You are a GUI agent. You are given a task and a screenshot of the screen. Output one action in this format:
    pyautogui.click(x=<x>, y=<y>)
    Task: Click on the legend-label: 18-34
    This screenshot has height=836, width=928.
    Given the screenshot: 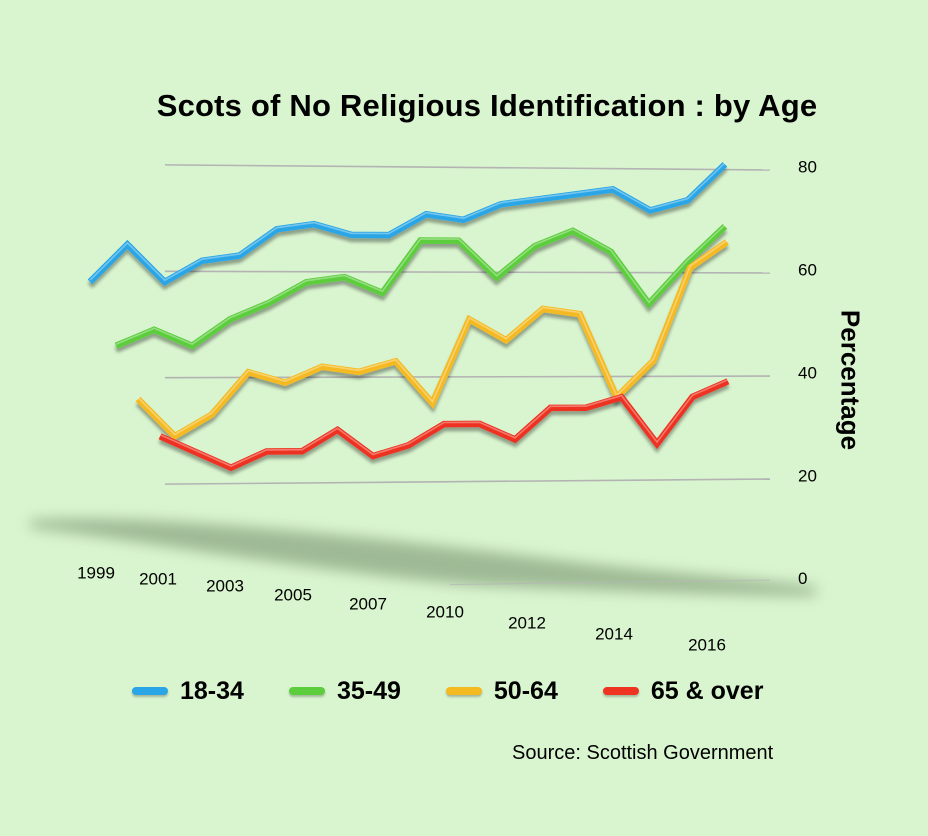 What is the action you would take?
    pyautogui.click(x=212, y=690)
    